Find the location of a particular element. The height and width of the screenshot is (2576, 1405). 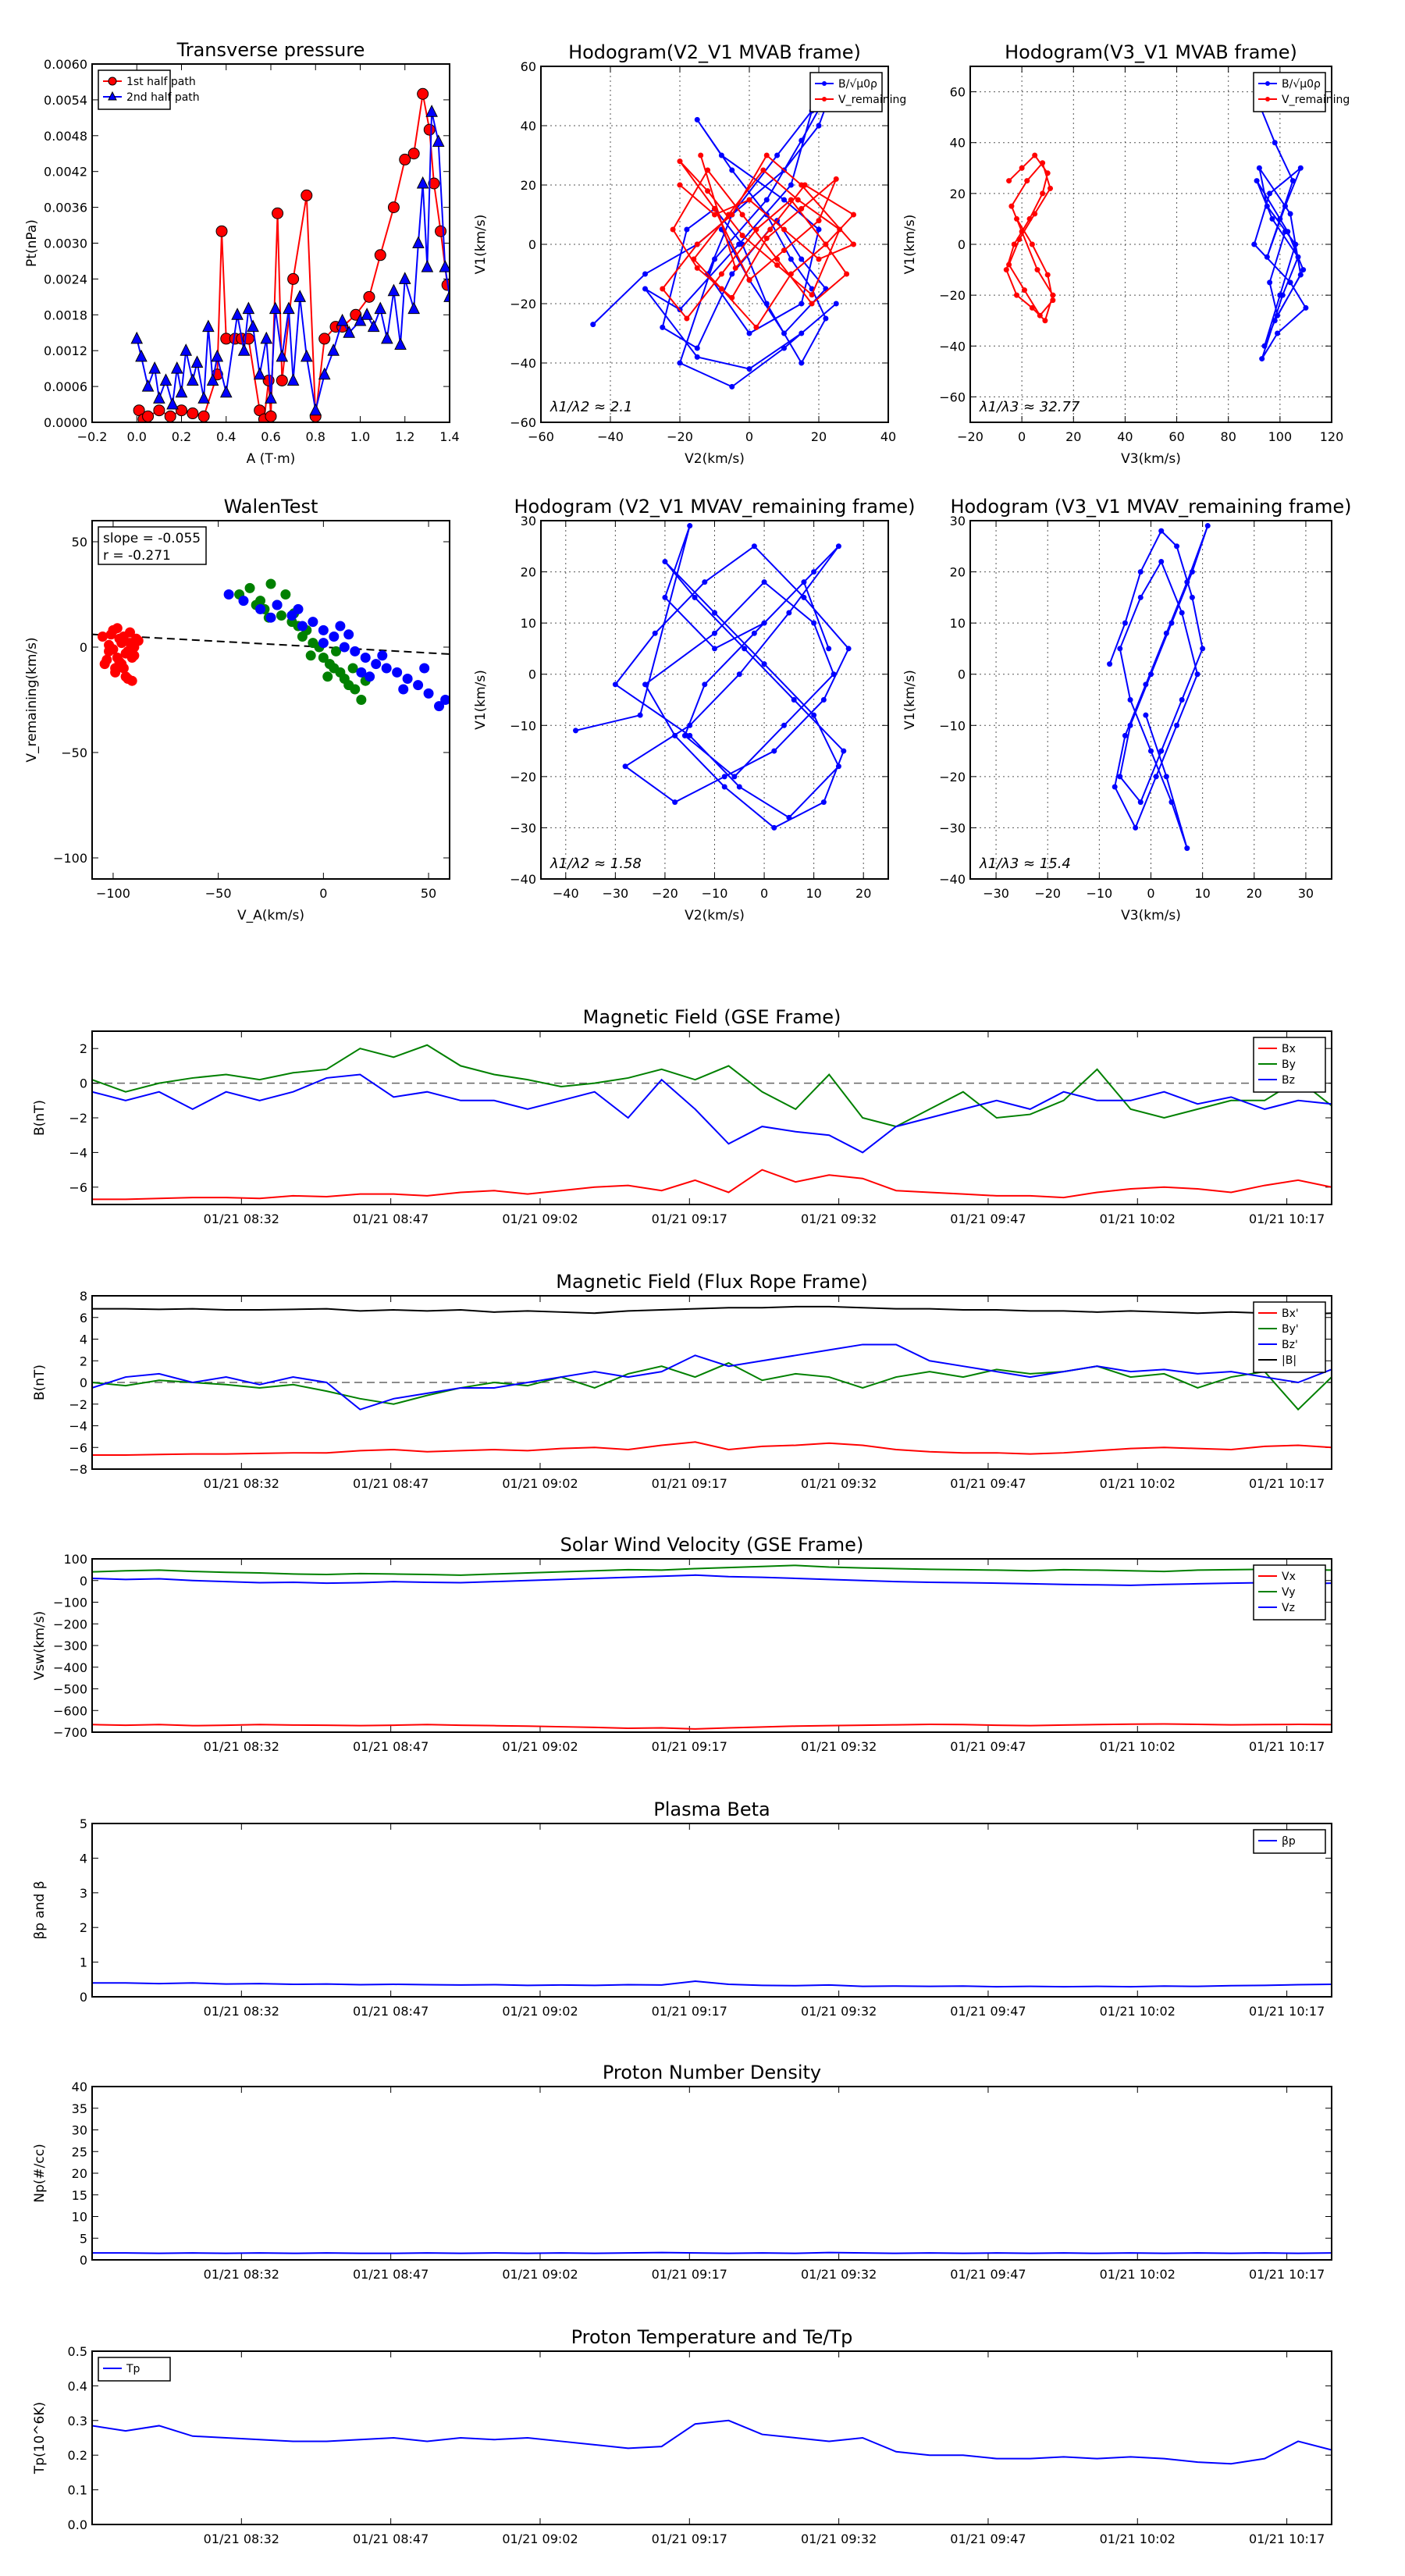

y-tick-label: 0.3 is located at coordinates (77, 2421).